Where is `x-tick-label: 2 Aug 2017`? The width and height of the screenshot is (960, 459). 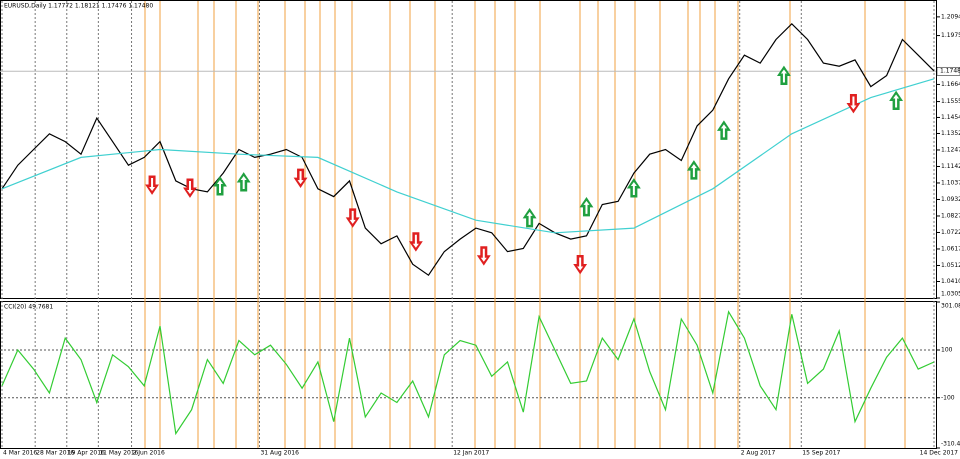
x-tick-label: 2 Aug 2017 is located at coordinates (758, 453).